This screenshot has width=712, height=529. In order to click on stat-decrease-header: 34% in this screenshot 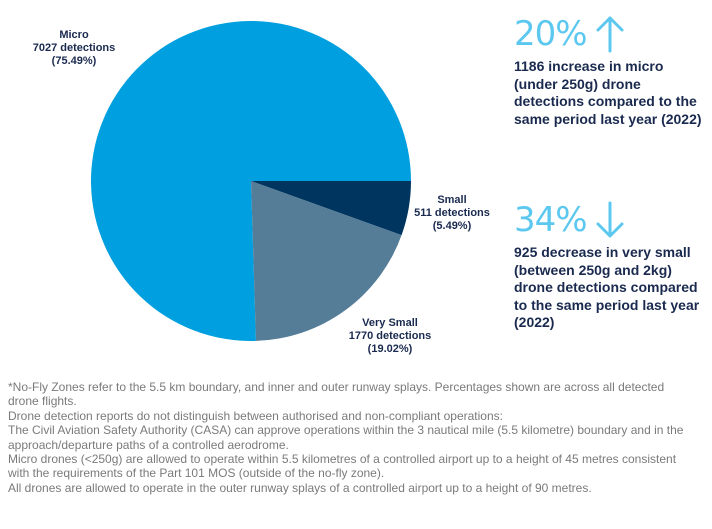, I will do `click(609, 220)`.